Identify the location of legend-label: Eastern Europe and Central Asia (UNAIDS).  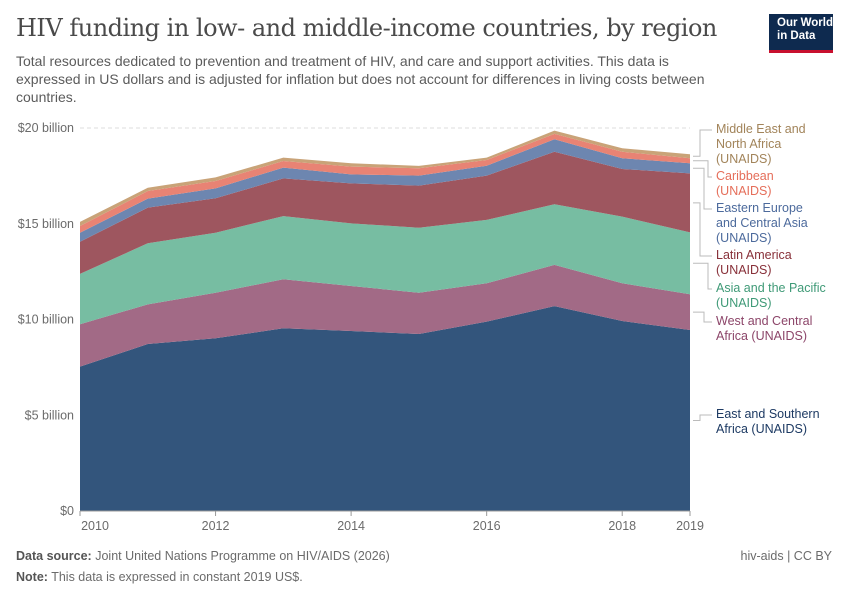
(762, 223).